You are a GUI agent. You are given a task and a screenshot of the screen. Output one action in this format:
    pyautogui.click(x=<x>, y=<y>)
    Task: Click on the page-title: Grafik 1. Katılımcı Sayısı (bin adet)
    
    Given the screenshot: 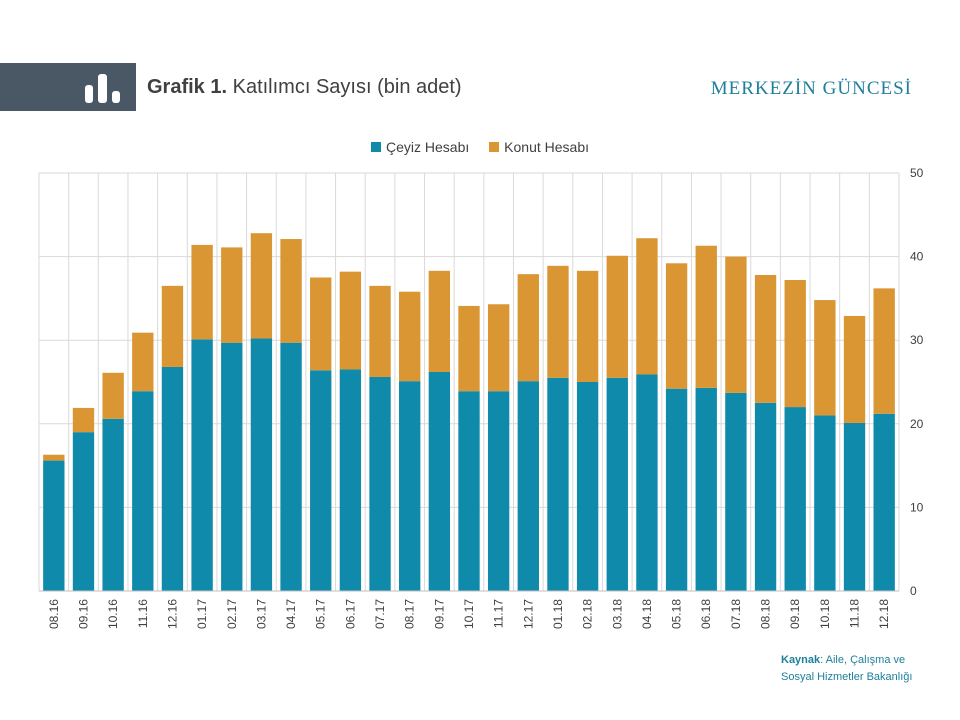 What is the action you would take?
    pyautogui.click(x=304, y=87)
    